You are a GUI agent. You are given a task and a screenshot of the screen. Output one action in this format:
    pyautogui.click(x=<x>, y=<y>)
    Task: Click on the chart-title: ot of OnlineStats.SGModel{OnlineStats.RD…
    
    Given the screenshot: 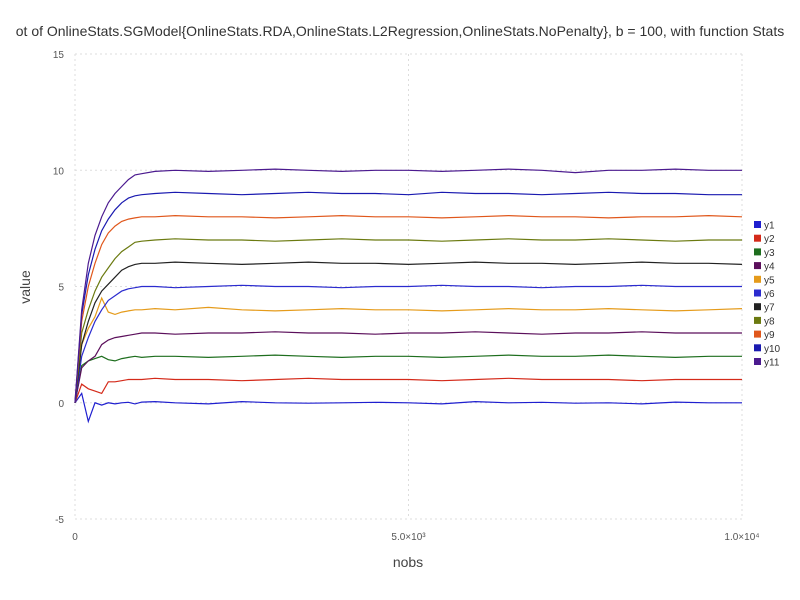 What is the action you would take?
    pyautogui.click(x=400, y=31)
    